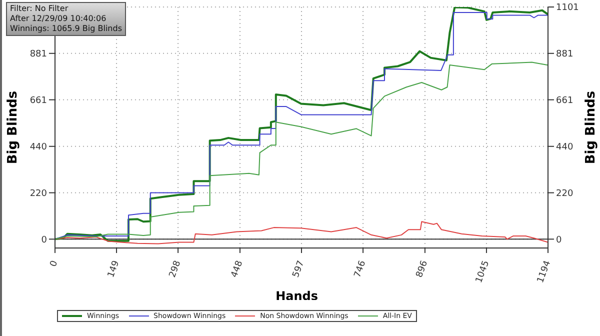  Describe the element at coordinates (39, 147) in the screenshot. I see `y-tick-label: 440` at that location.